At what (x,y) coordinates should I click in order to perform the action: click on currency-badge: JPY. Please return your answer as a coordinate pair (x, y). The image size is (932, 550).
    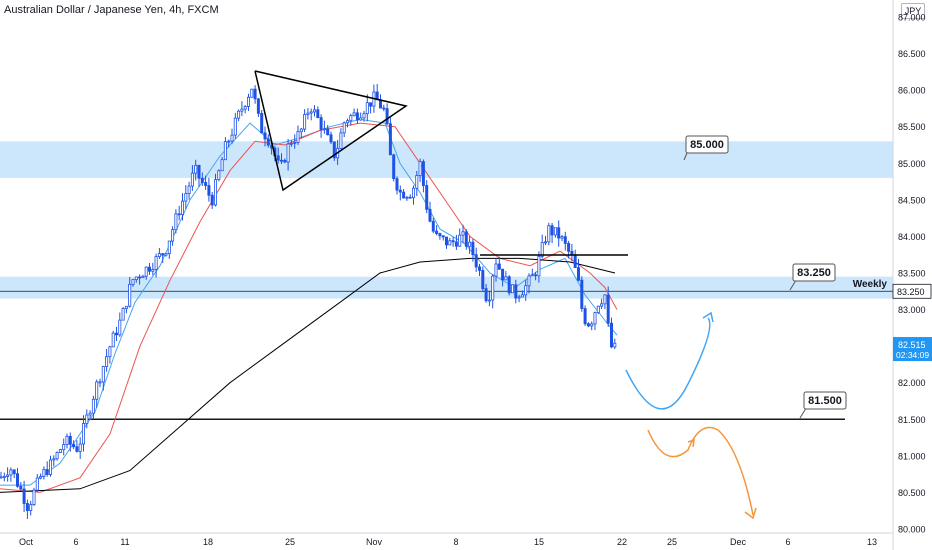
    Looking at the image, I should click on (913, 11).